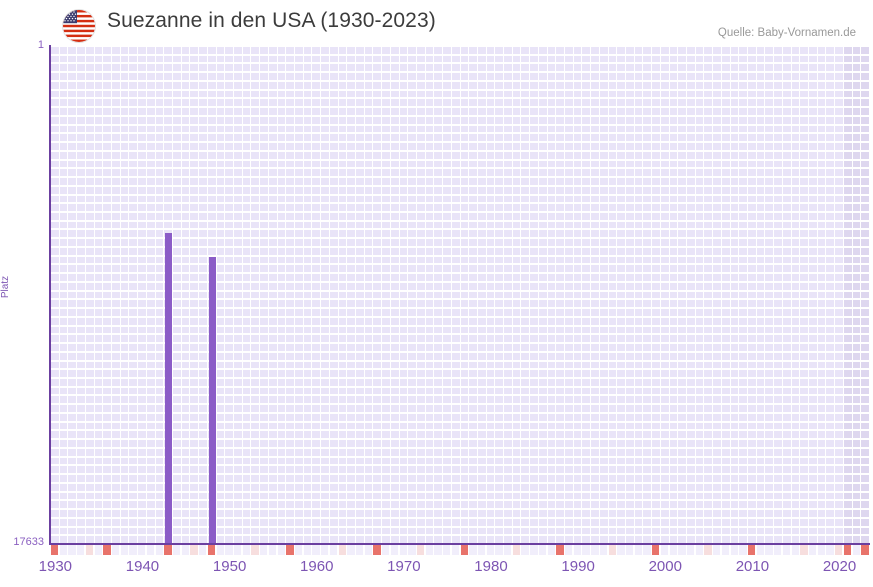  What do you see at coordinates (752, 566) in the screenshot?
I see `x-axis-tick-label: 2010` at bounding box center [752, 566].